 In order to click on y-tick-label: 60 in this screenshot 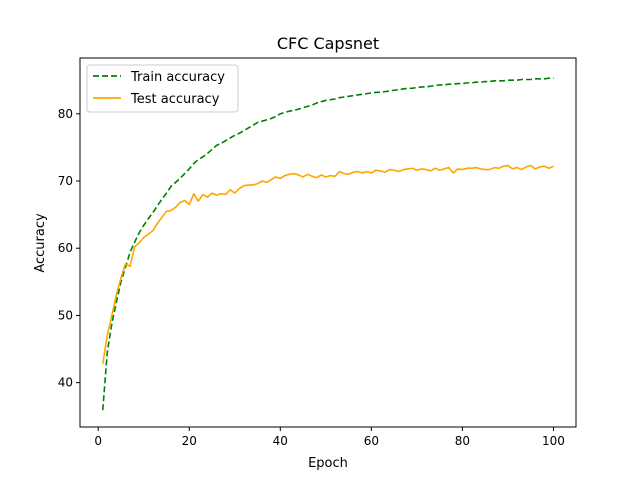, I will do `click(65, 248)`.